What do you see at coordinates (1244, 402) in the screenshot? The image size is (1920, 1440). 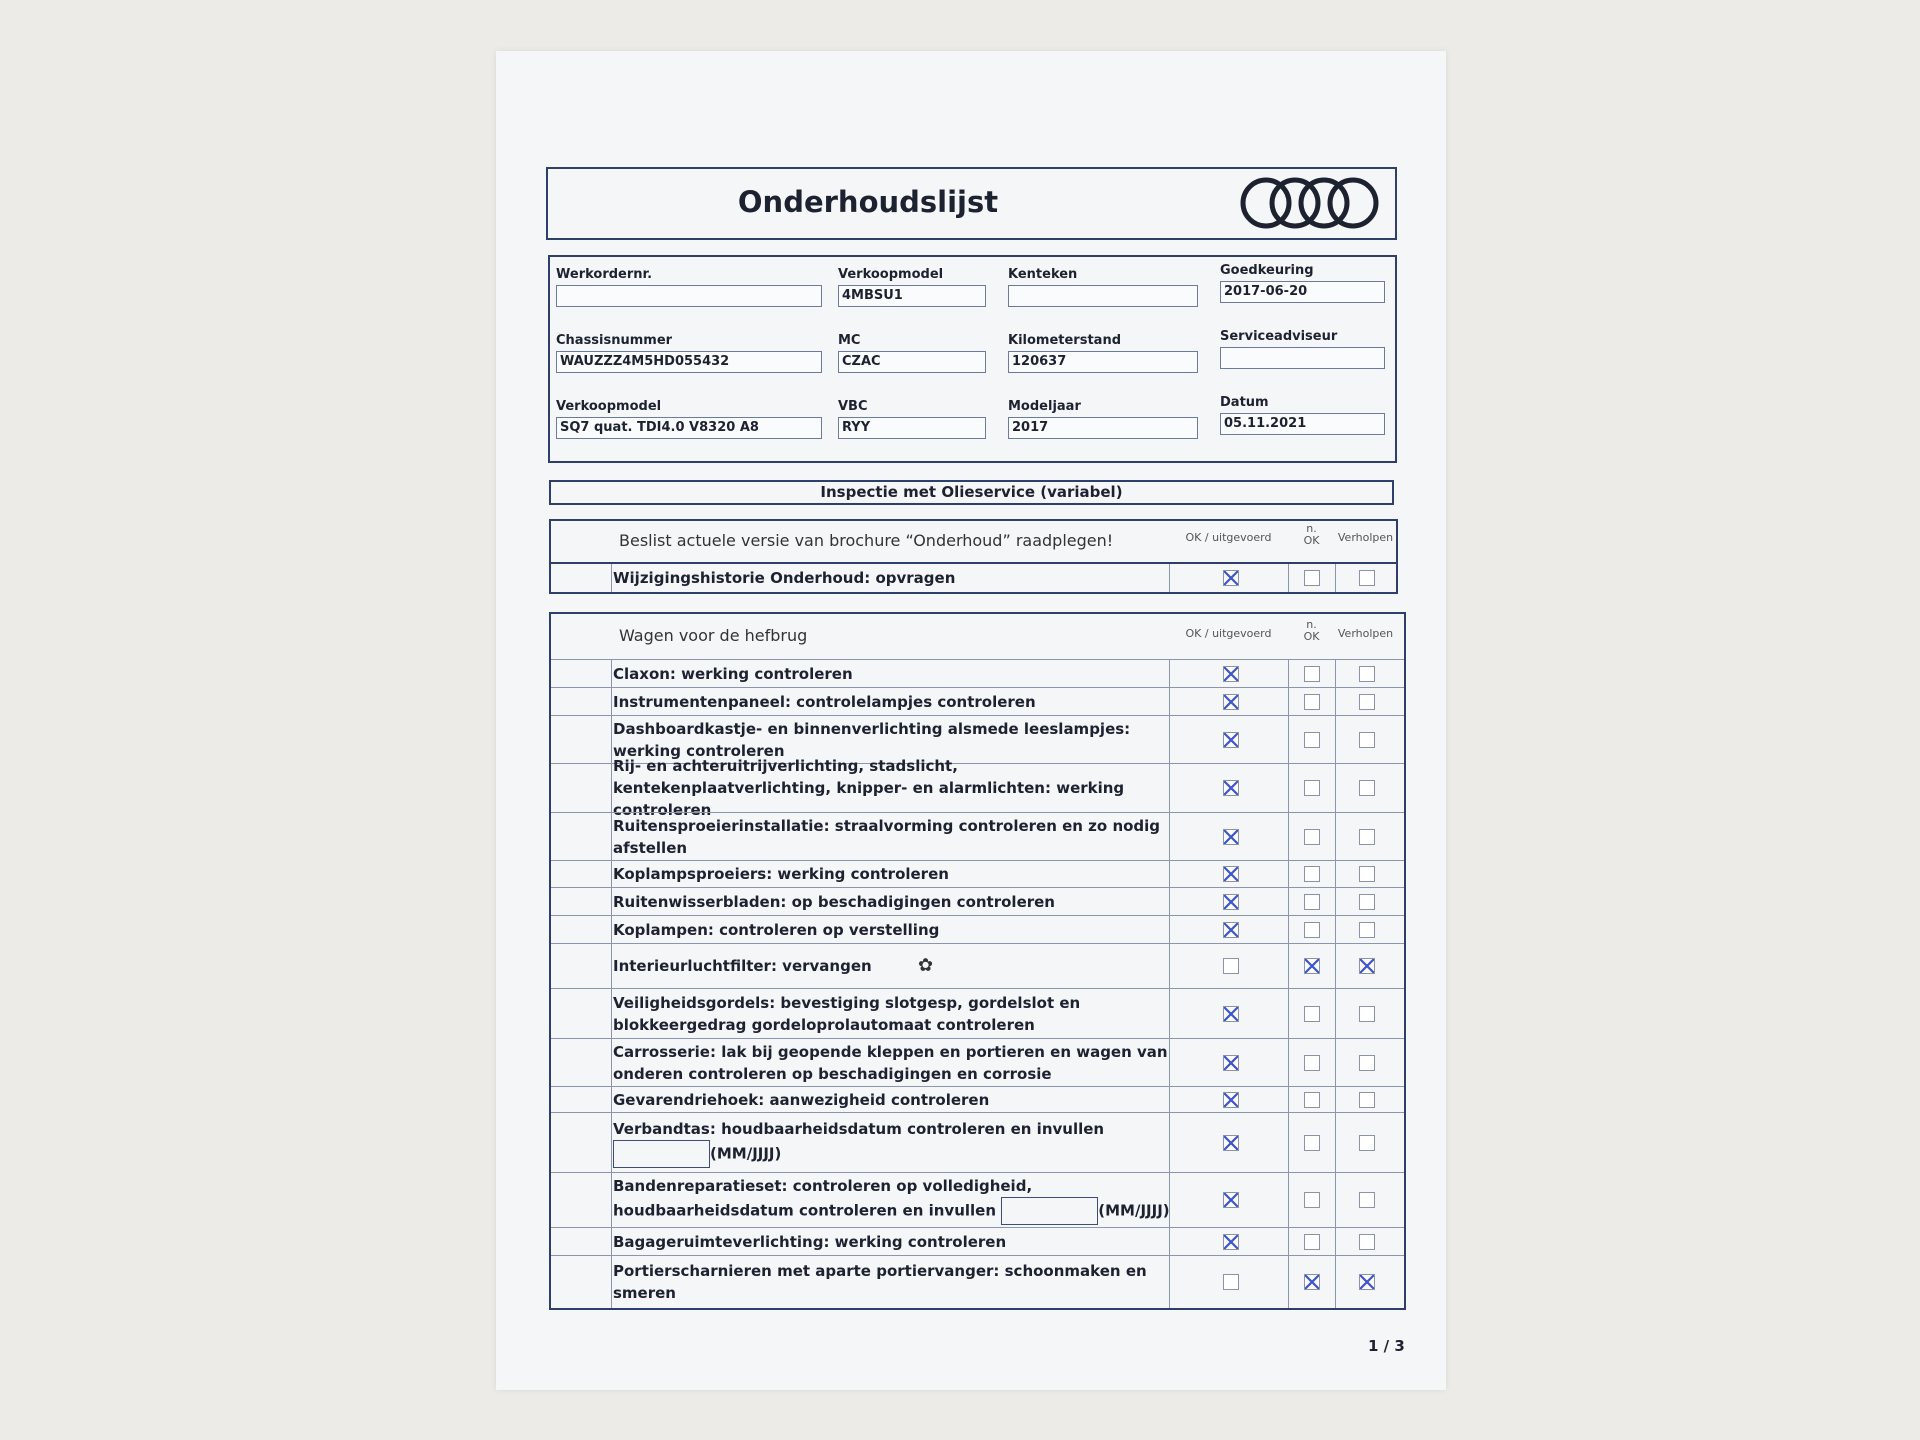 I see `field-label: Datum` at bounding box center [1244, 402].